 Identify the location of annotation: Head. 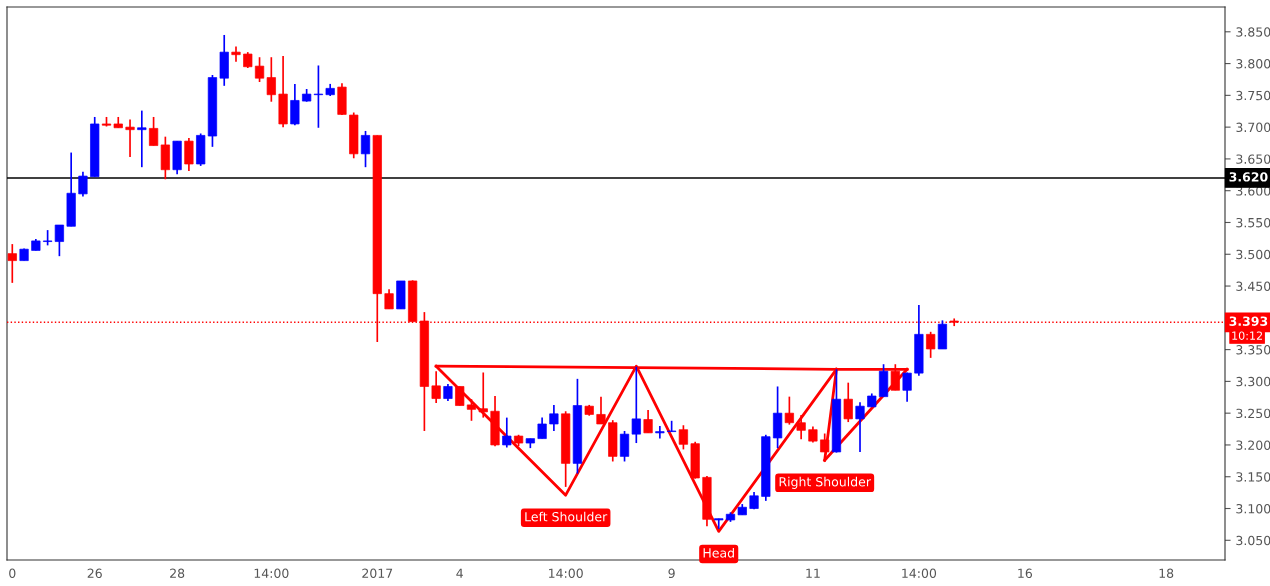
(718, 552).